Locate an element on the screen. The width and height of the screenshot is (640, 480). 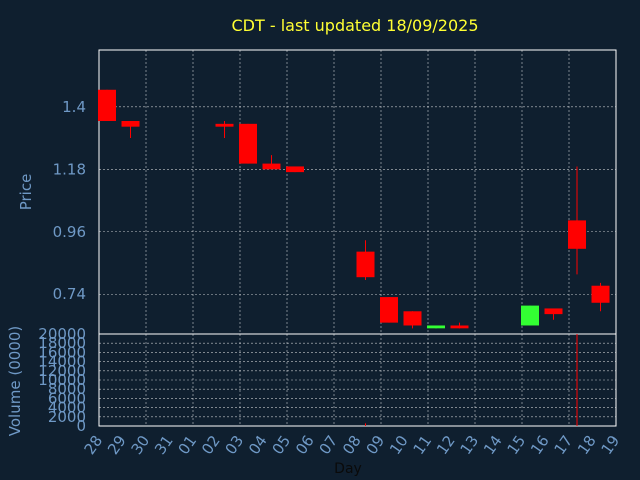
x-tick-label: 12 is located at coordinates (446, 445).